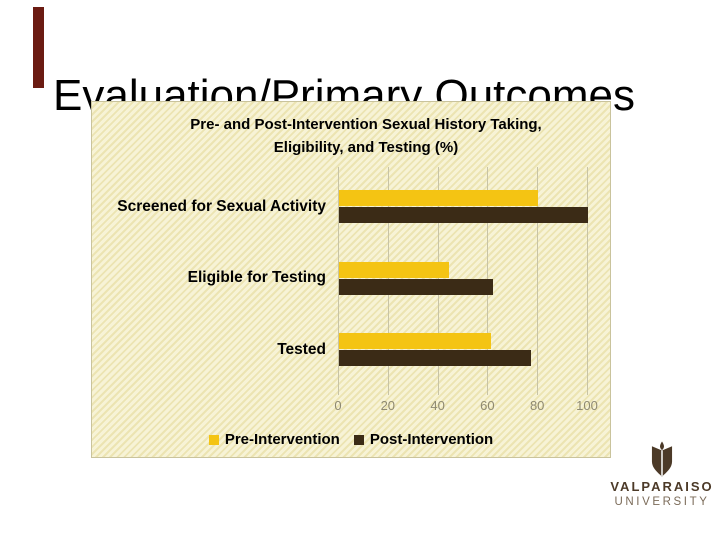 The width and height of the screenshot is (720, 540). What do you see at coordinates (351, 439) in the screenshot?
I see `legend: Pre-Intervention Post-Intervention` at bounding box center [351, 439].